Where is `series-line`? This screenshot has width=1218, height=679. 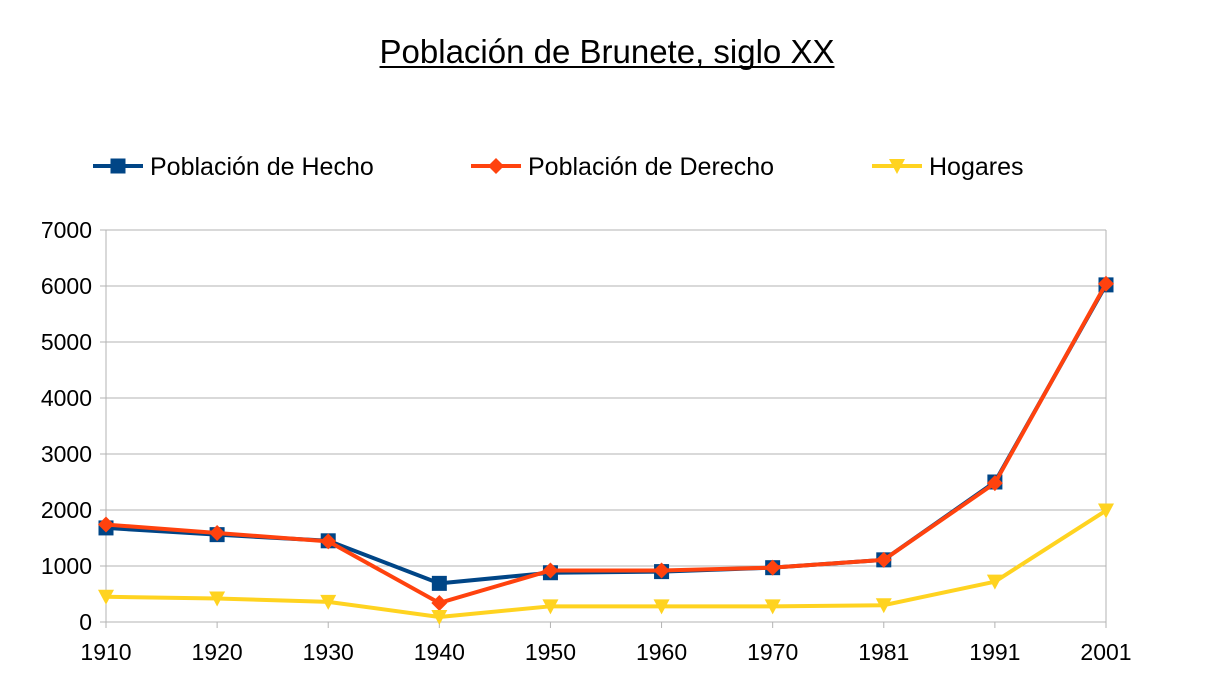 series-line is located at coordinates (606, 563).